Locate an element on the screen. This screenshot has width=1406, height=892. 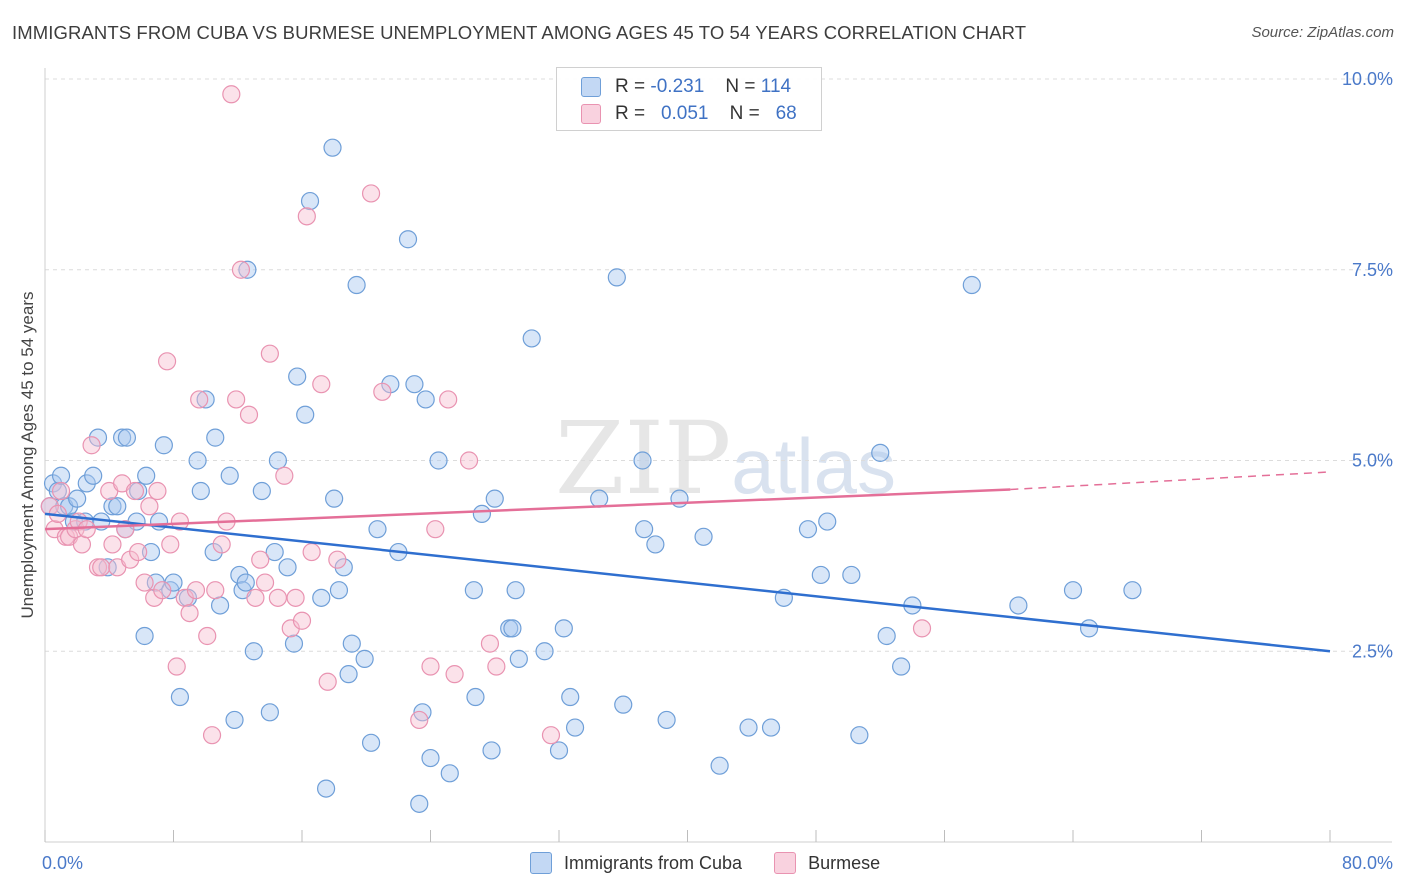
legend-item-burmese: Burmese is located at coordinates (827, 863).